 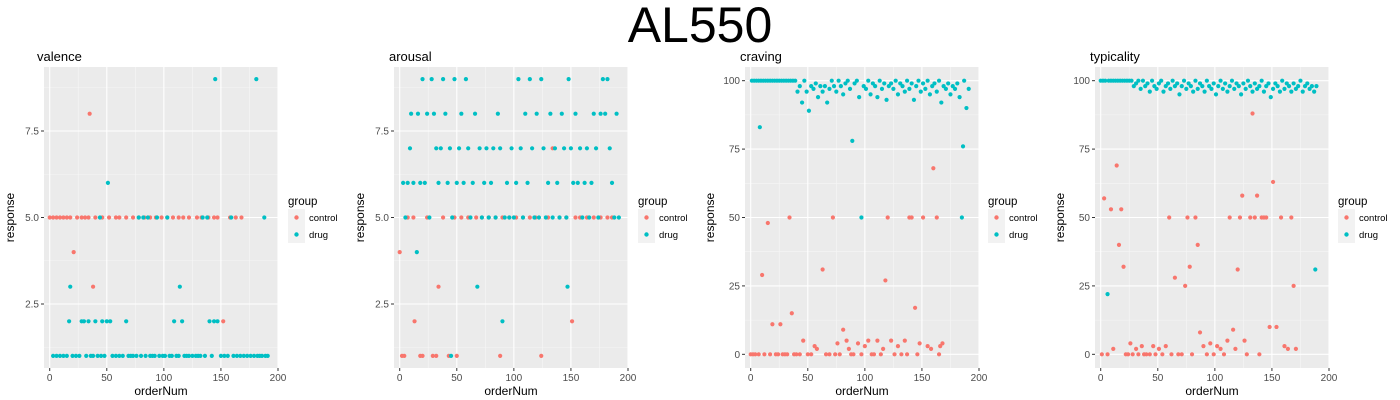 I want to click on legend-swatch-control, so click(x=1346, y=217).